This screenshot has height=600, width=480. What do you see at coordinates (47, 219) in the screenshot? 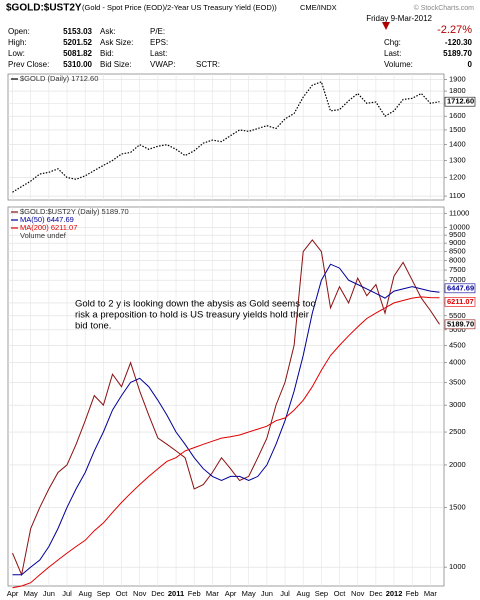
I see `legend-label: MA(50) 6447.69` at bounding box center [47, 219].